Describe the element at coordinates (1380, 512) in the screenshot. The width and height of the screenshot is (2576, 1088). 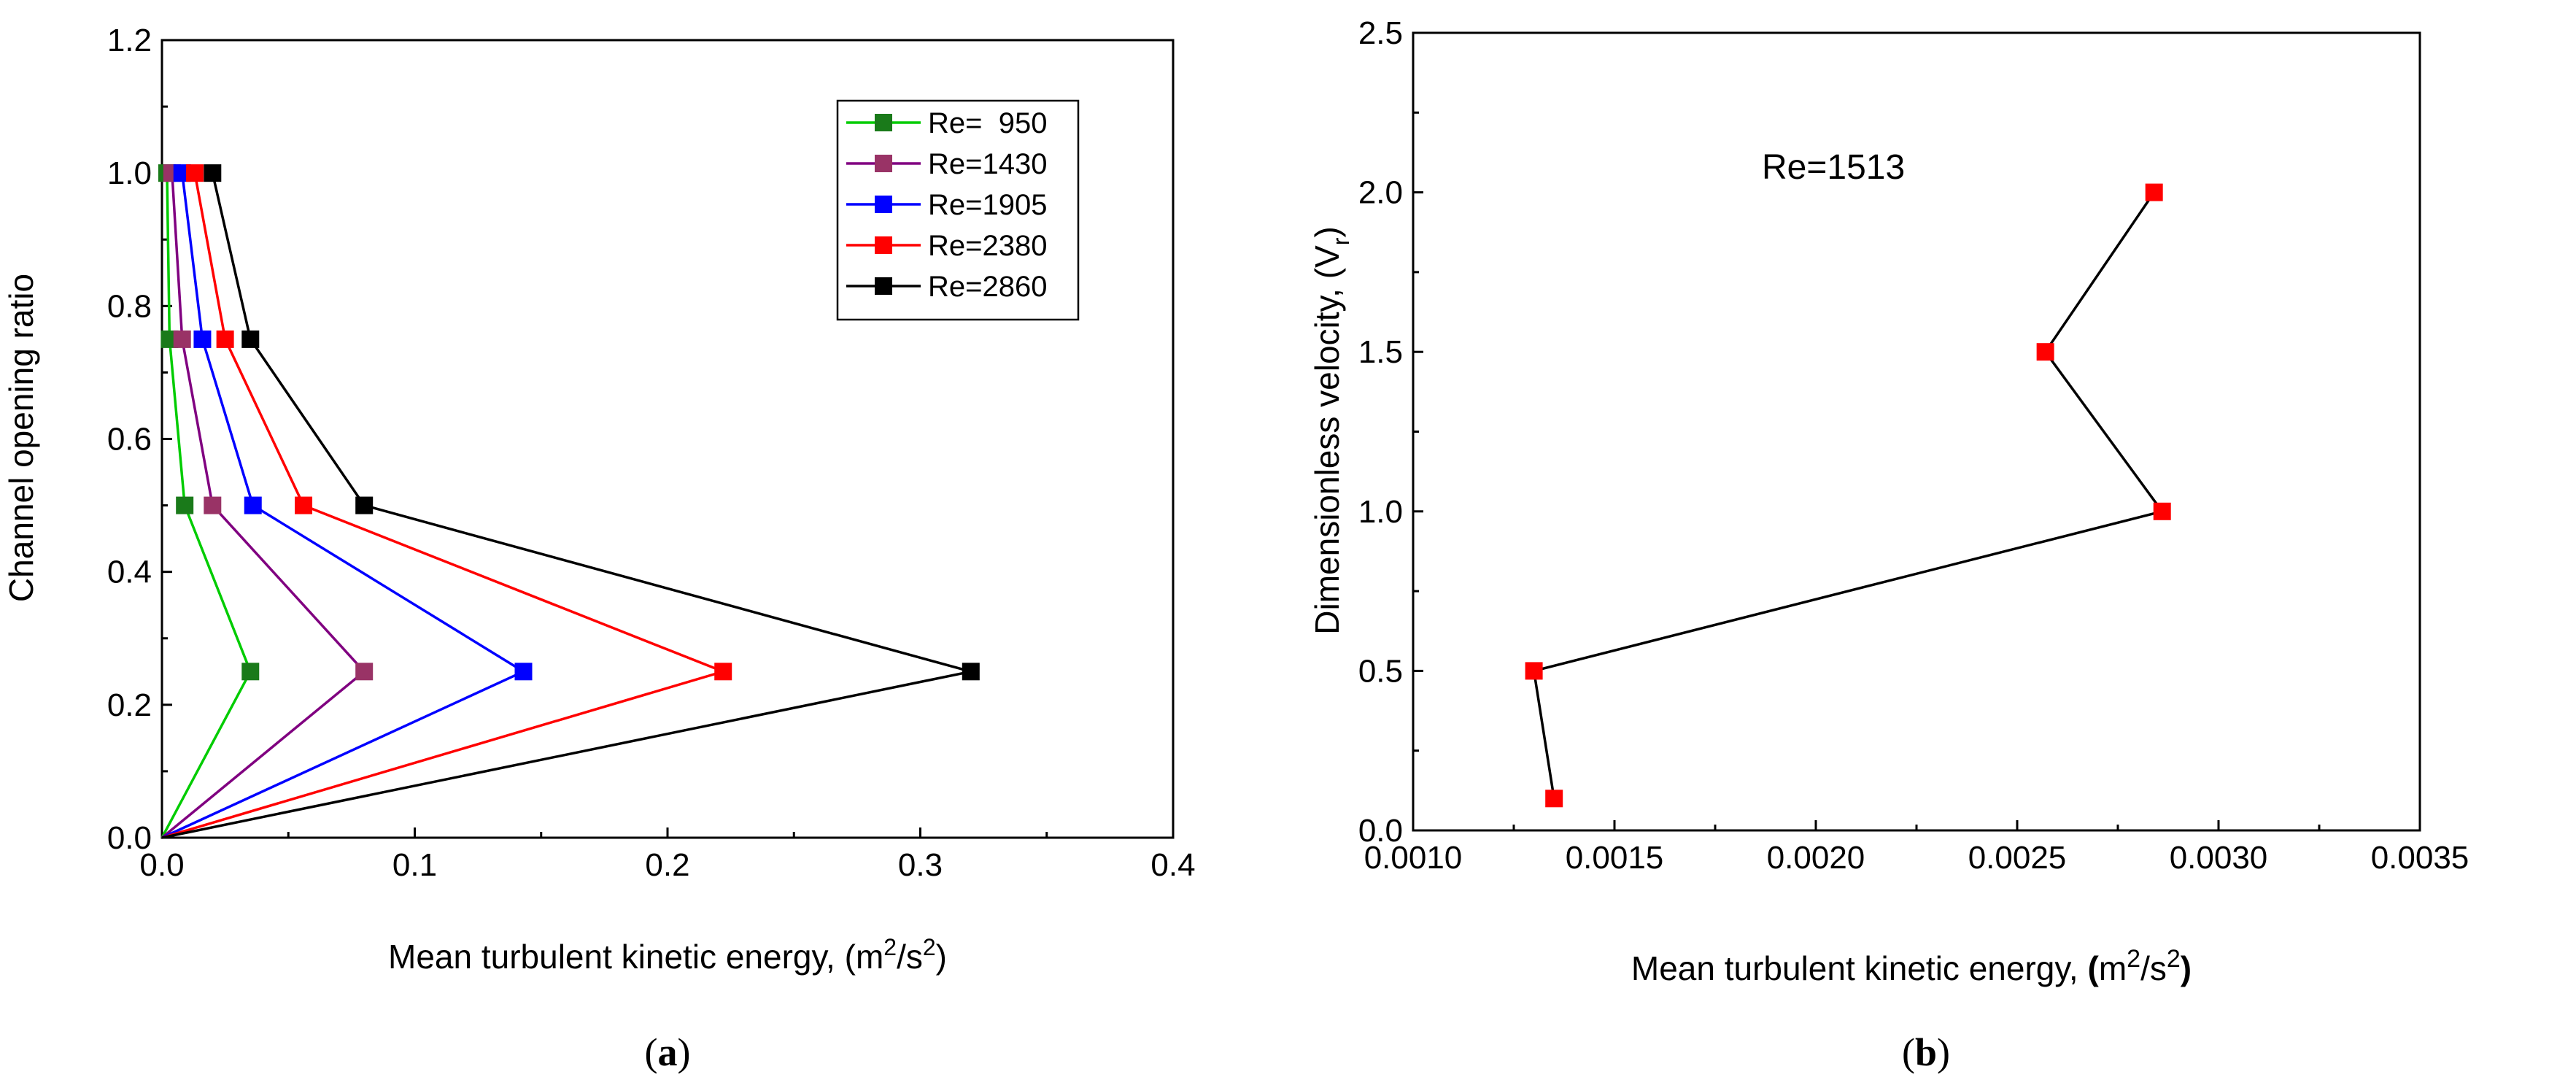
I see `chart-b-ytick-label: 1.0` at that location.